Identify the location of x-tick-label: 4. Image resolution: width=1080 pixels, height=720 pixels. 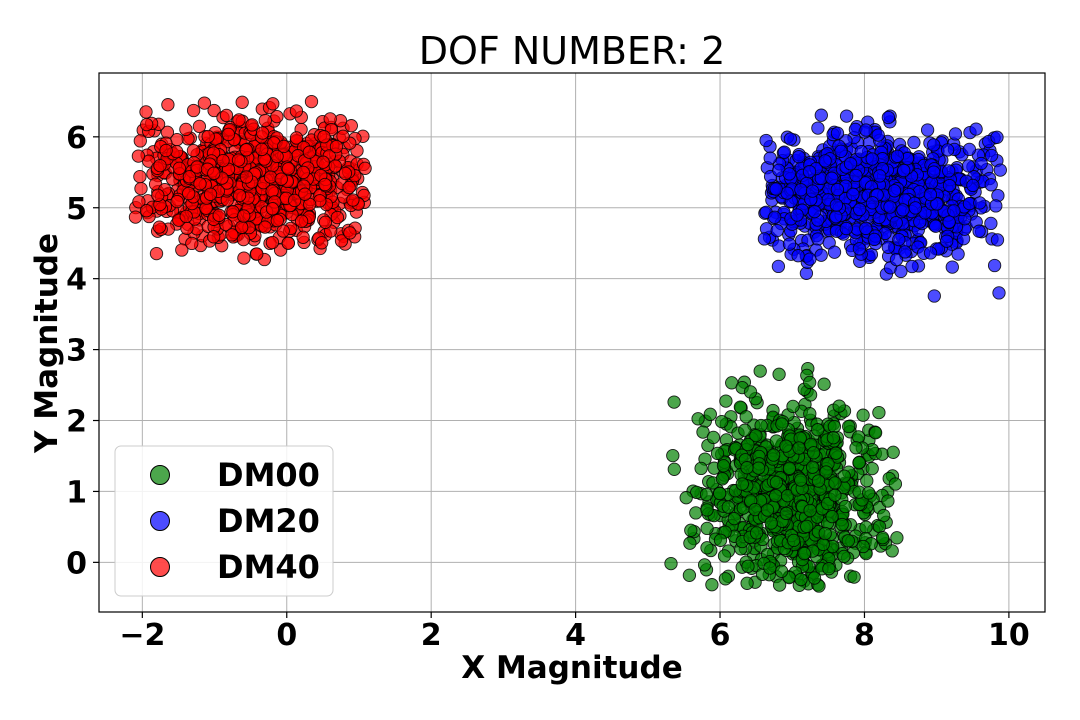
(575, 635).